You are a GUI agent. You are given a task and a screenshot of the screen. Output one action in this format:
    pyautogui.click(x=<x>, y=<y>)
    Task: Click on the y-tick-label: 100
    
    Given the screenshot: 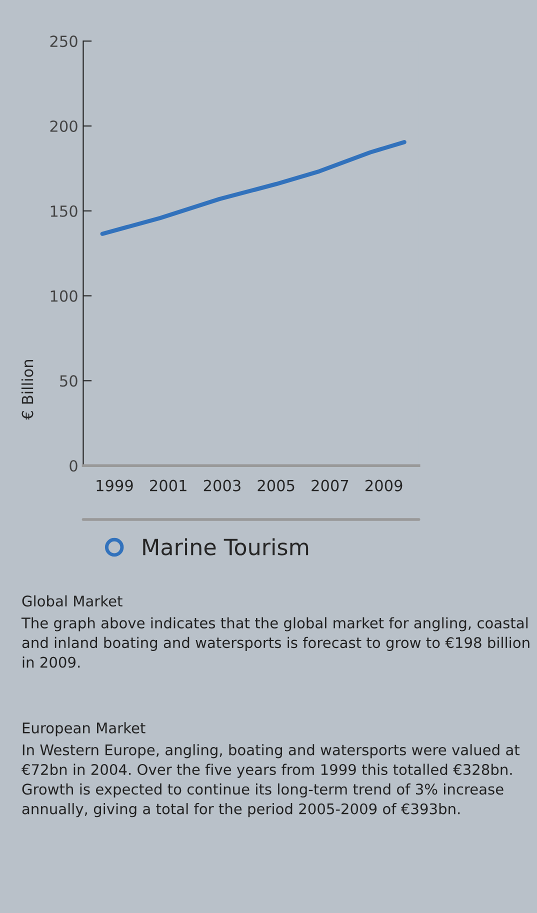 What is the action you would take?
    pyautogui.click(x=64, y=296)
    